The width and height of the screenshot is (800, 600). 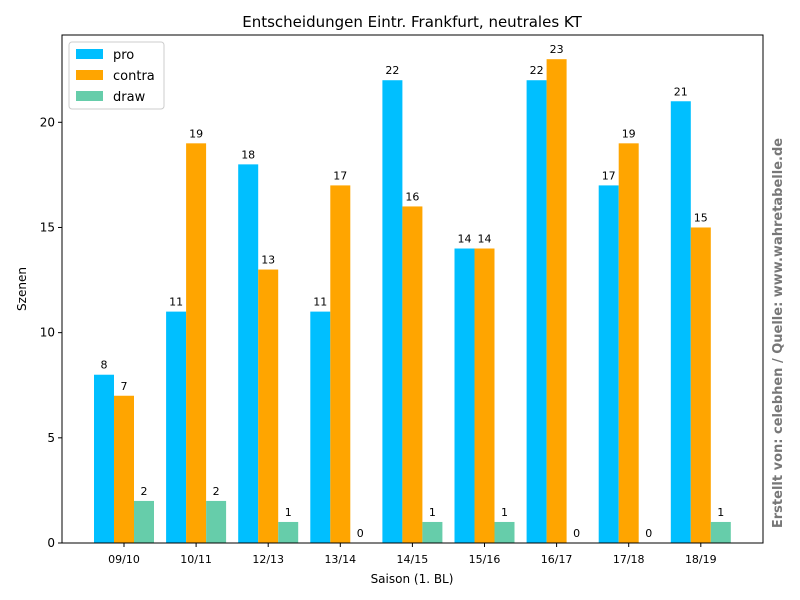 What do you see at coordinates (392, 70) in the screenshot?
I see `data-label-pro-14-15: 22` at bounding box center [392, 70].